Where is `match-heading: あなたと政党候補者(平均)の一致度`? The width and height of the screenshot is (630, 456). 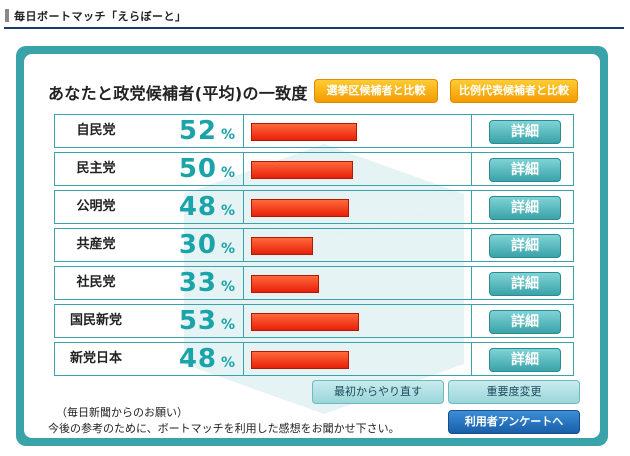 match-heading: あなたと政党候補者(平均)の一致度 is located at coordinates (178, 93).